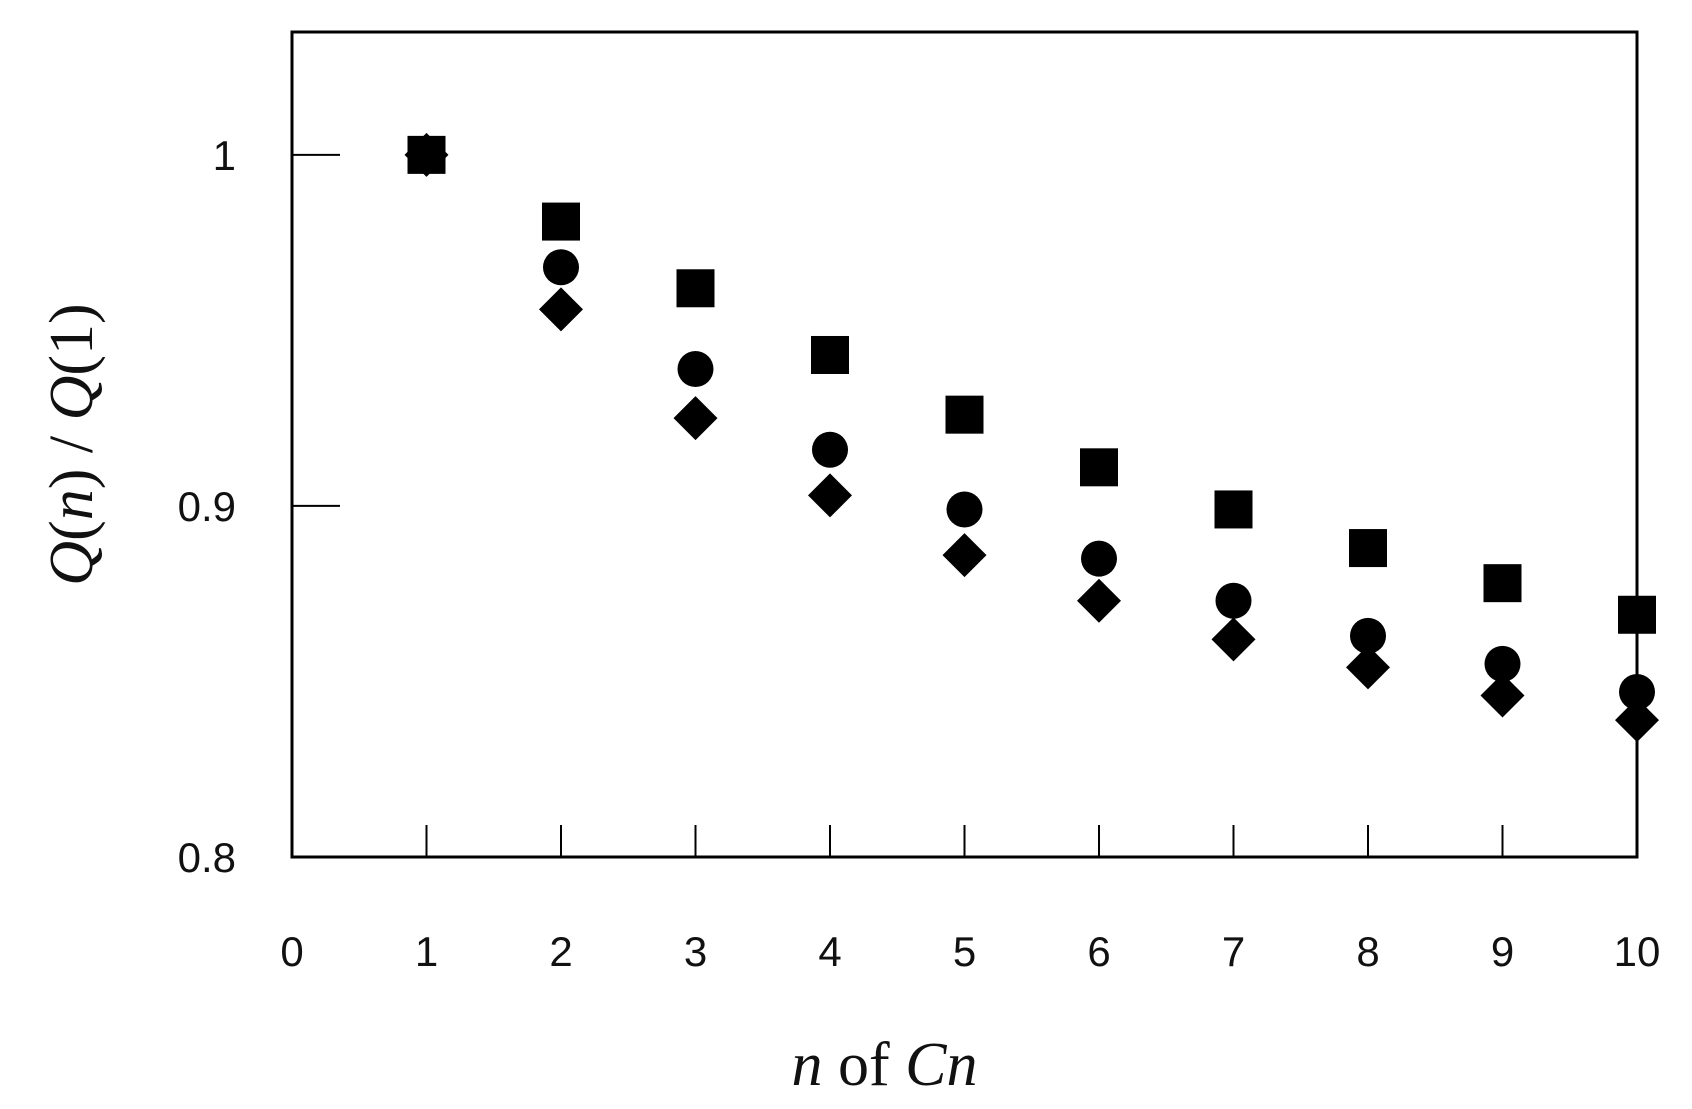 Image resolution: width=1692 pixels, height=1109 pixels. What do you see at coordinates (207, 506) in the screenshot?
I see `y-tick-label: 0.9` at bounding box center [207, 506].